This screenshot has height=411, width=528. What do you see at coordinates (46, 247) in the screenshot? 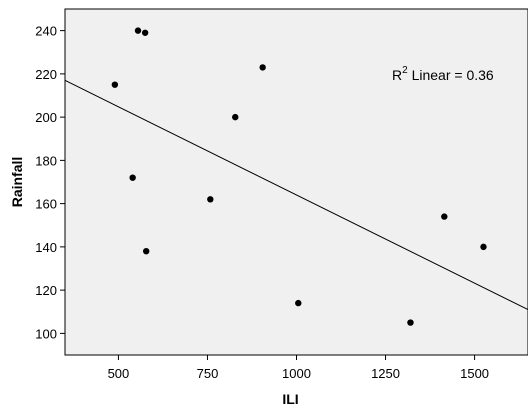
I see `y-tick-label: 140` at bounding box center [46, 247].